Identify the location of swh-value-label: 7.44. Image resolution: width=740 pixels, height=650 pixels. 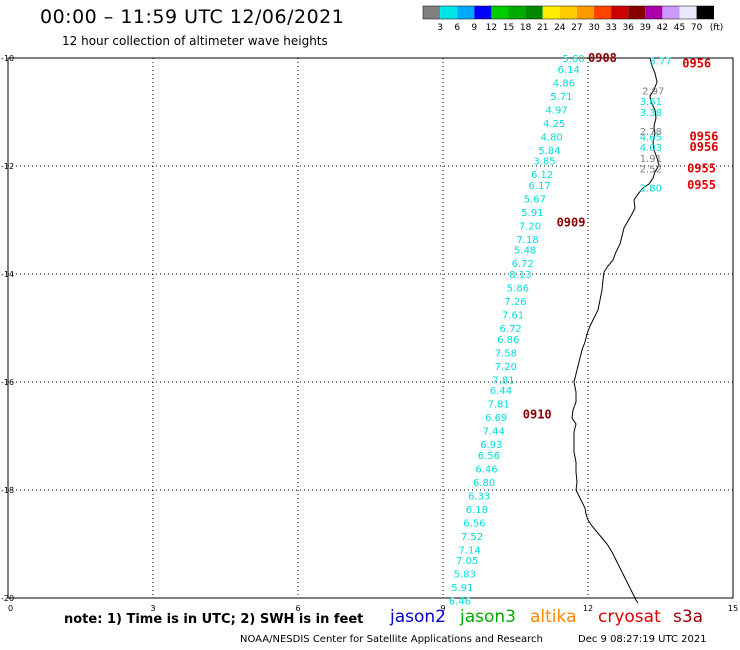
(494, 432).